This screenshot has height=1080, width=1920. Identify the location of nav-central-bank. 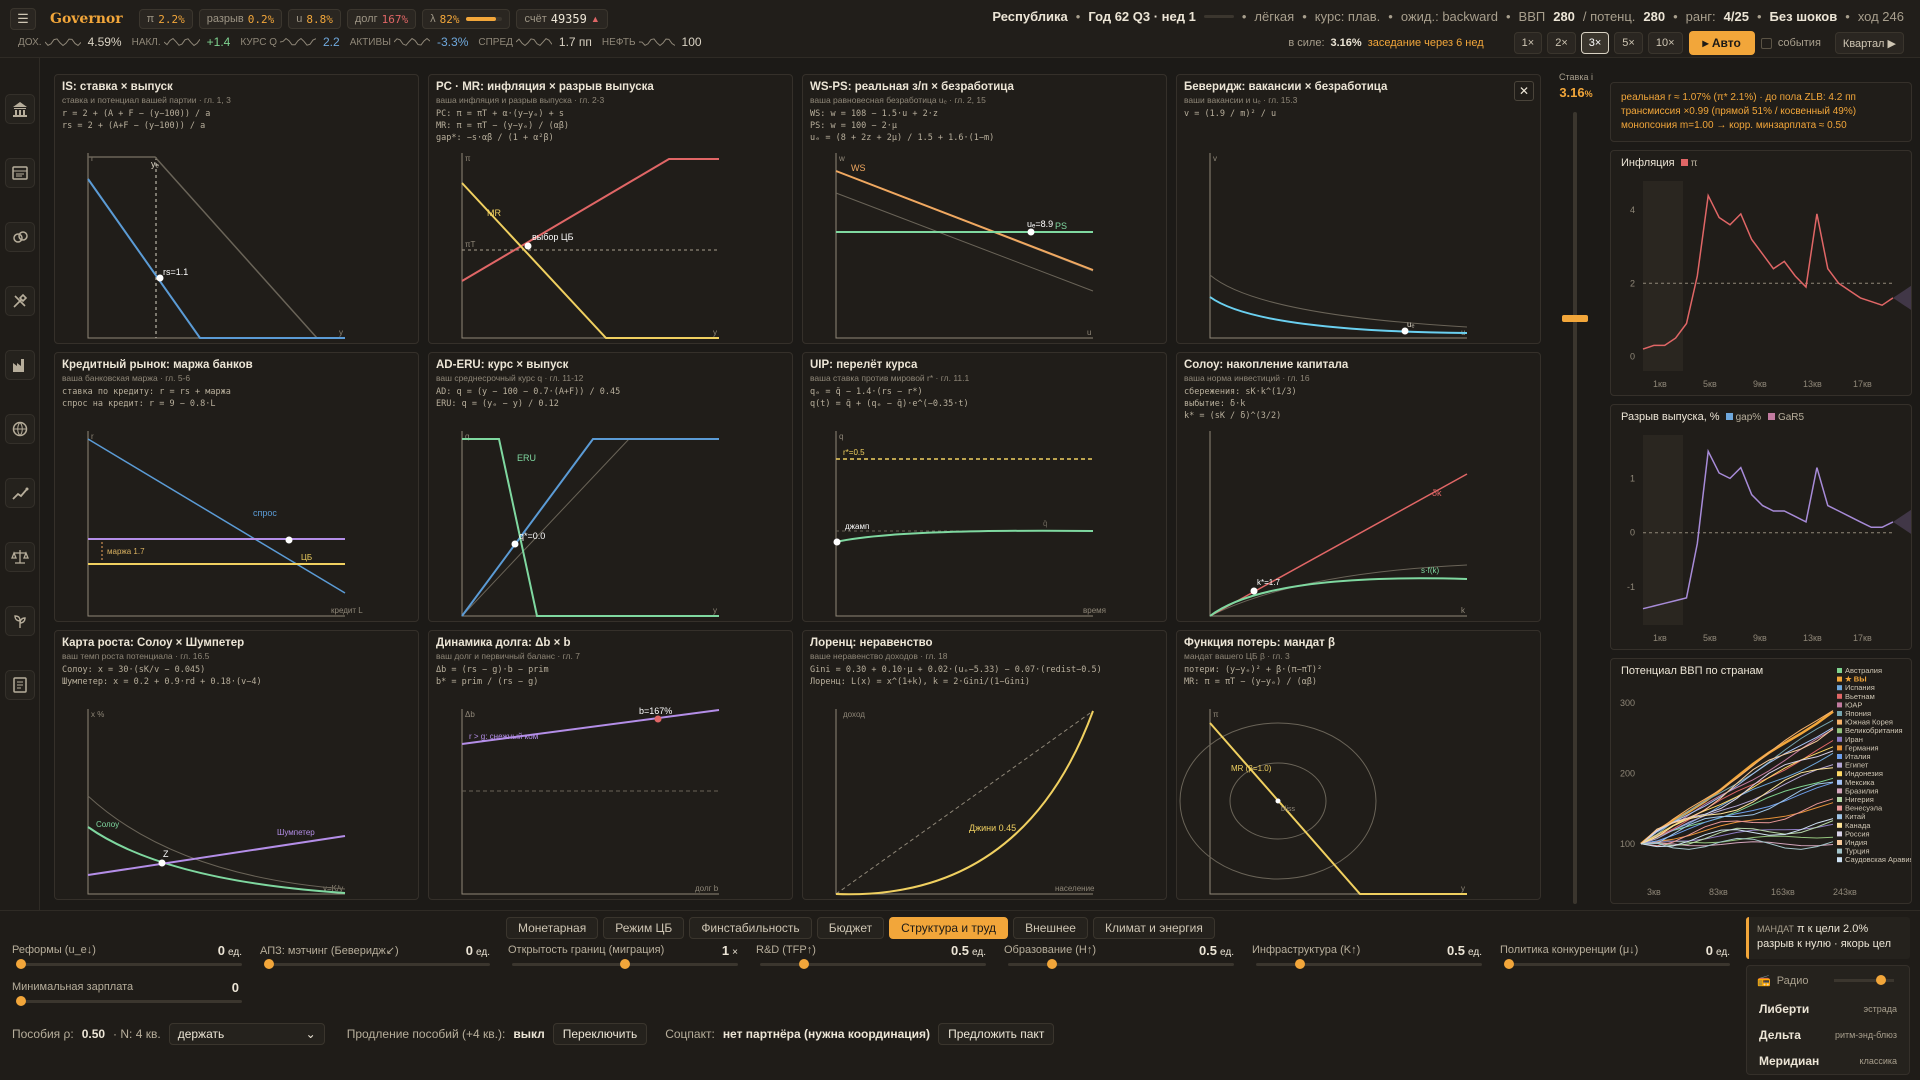
(20, 109).